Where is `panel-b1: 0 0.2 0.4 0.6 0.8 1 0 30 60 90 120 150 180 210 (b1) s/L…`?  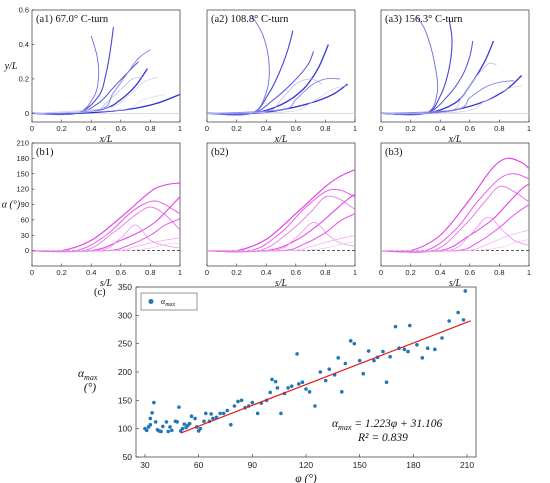 panel-b1: 0 0.2 0.4 0.6 0.8 1 0 30 60 90 120 150 180 210 (b1) s/L… is located at coordinates (92, 214).